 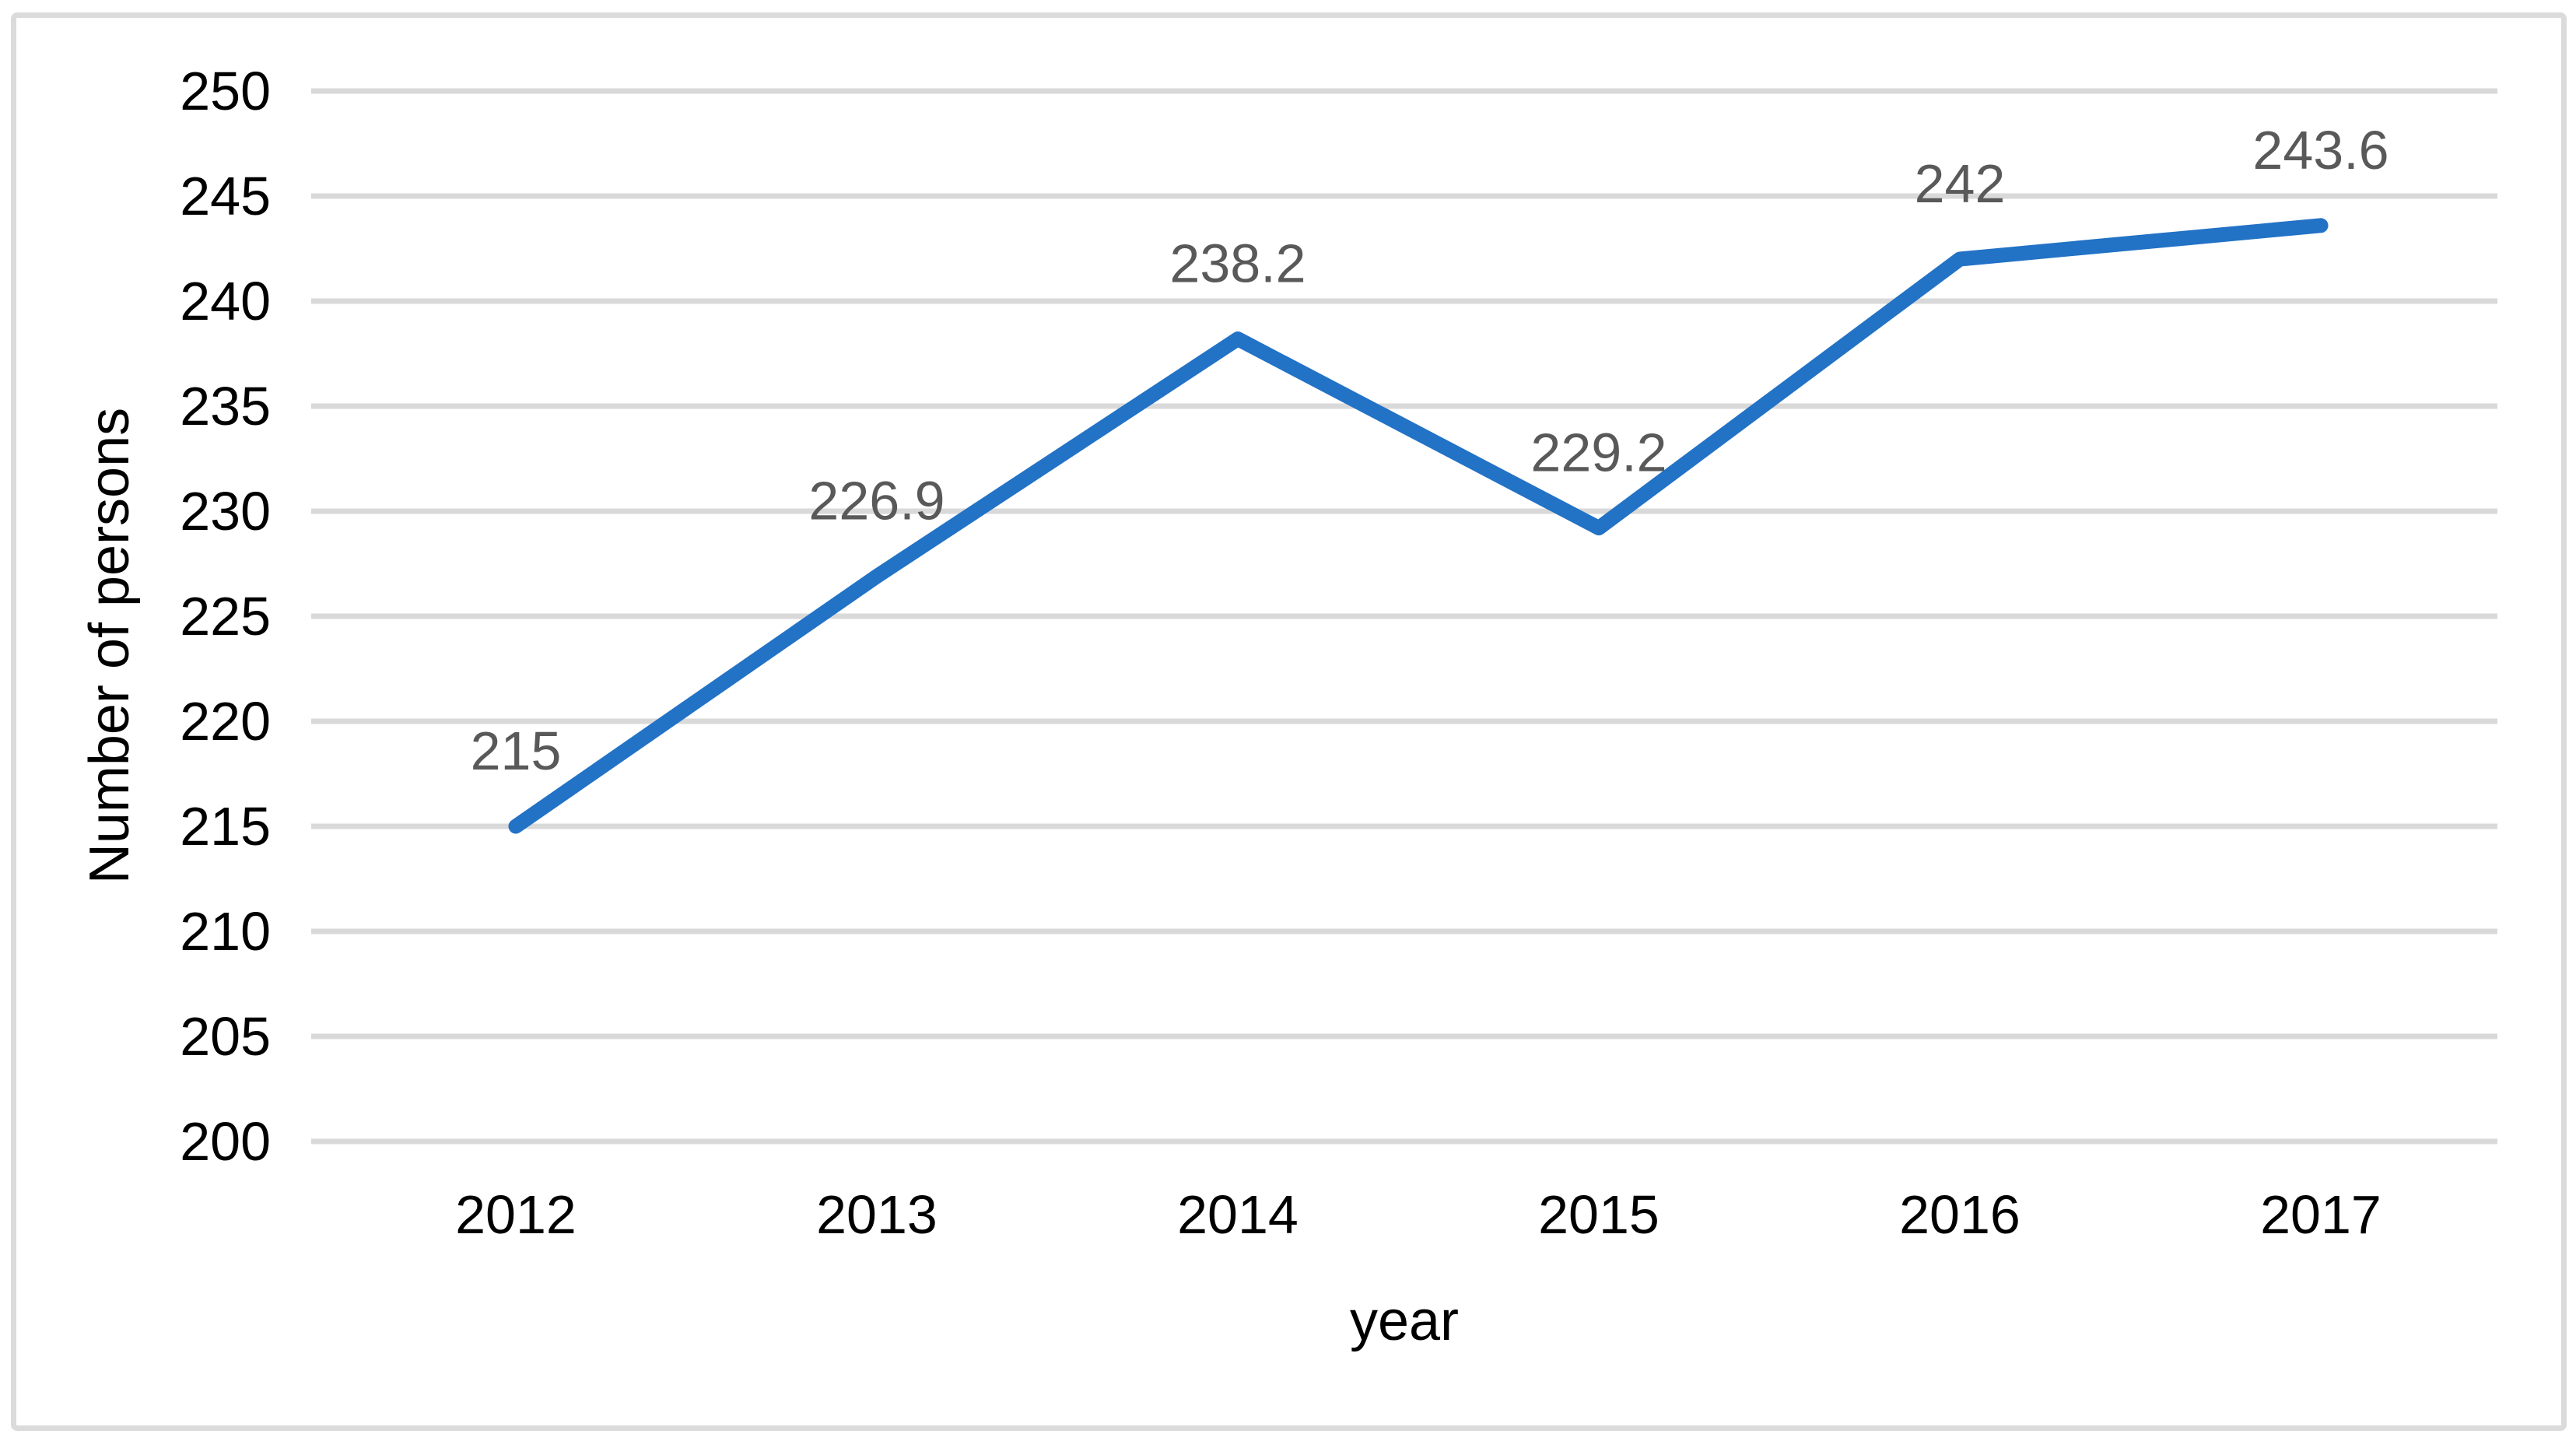 I want to click on x-axis-title: year, so click(x=1404, y=1321).